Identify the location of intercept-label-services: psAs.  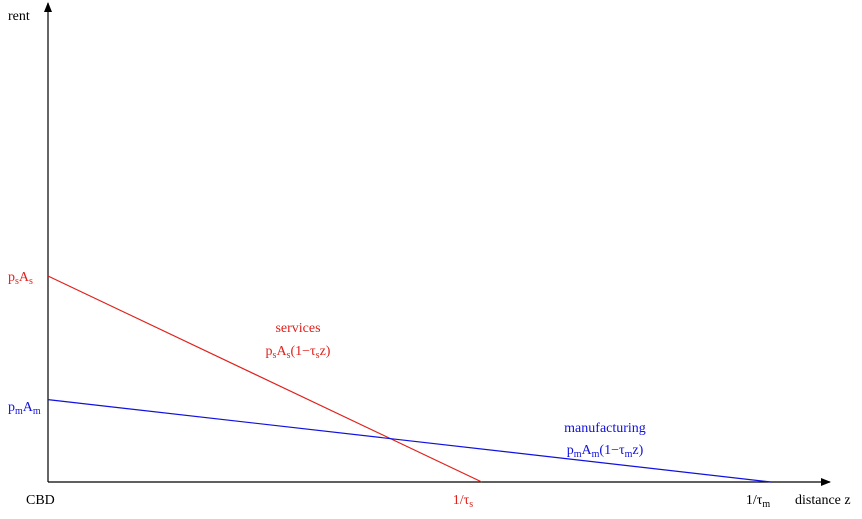
(20, 278).